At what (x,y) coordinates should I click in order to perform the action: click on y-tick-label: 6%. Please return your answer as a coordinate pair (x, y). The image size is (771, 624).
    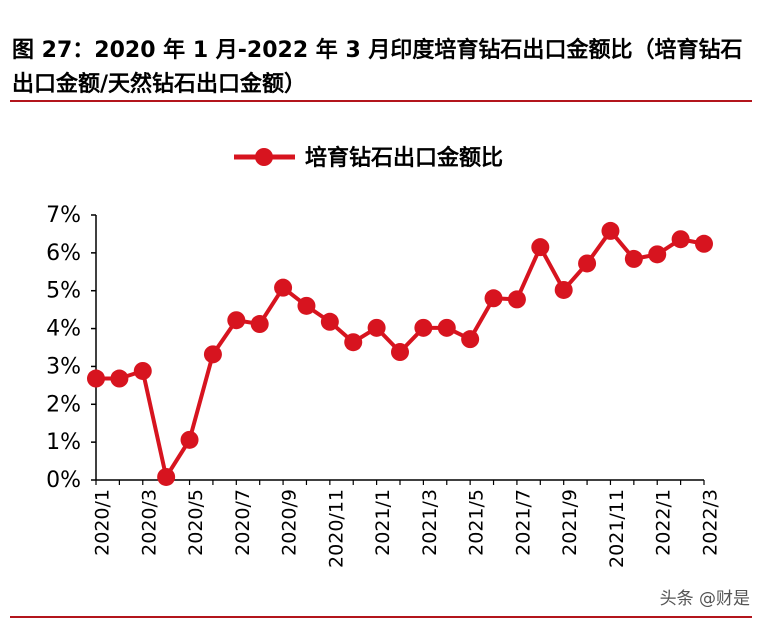
    Looking at the image, I should click on (63, 253).